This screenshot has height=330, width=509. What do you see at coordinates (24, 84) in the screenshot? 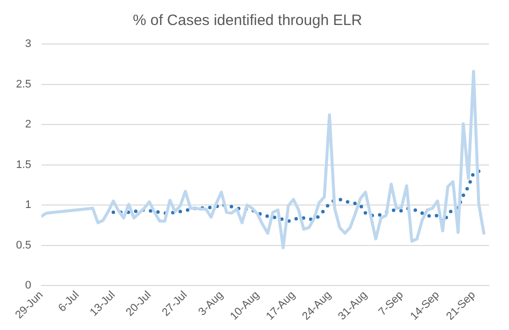
I see `y-tick-label: 2.5` at bounding box center [24, 84].